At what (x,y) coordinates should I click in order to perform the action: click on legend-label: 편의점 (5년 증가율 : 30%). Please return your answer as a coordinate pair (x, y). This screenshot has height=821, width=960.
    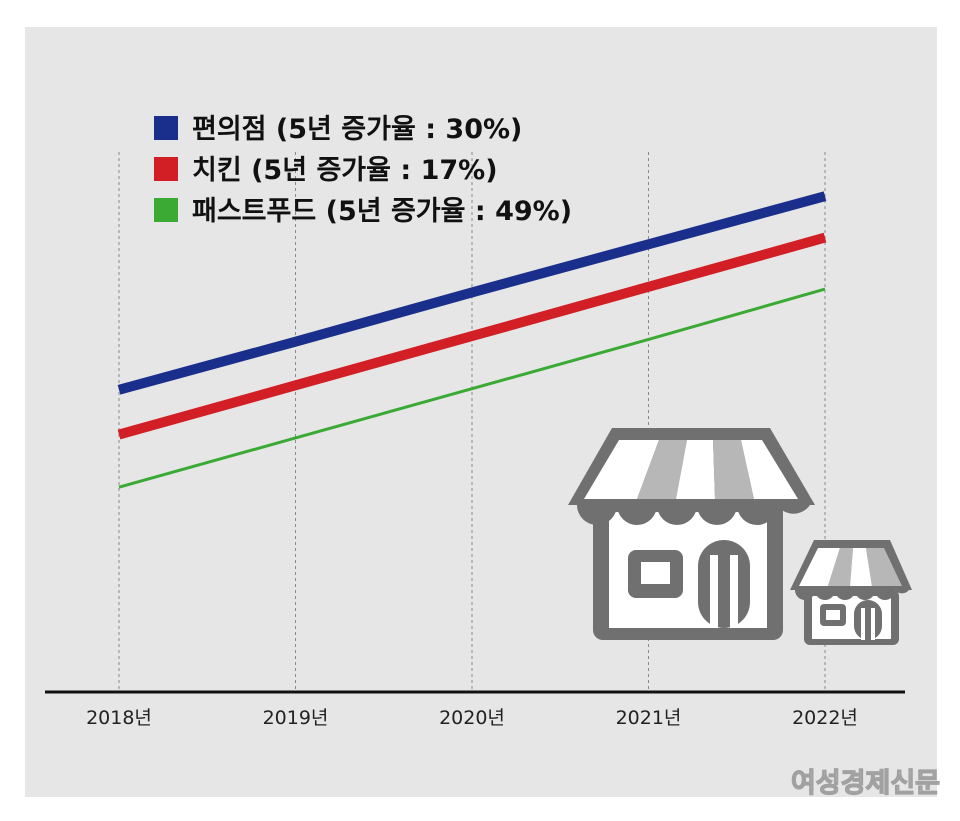
    Looking at the image, I should click on (357, 129).